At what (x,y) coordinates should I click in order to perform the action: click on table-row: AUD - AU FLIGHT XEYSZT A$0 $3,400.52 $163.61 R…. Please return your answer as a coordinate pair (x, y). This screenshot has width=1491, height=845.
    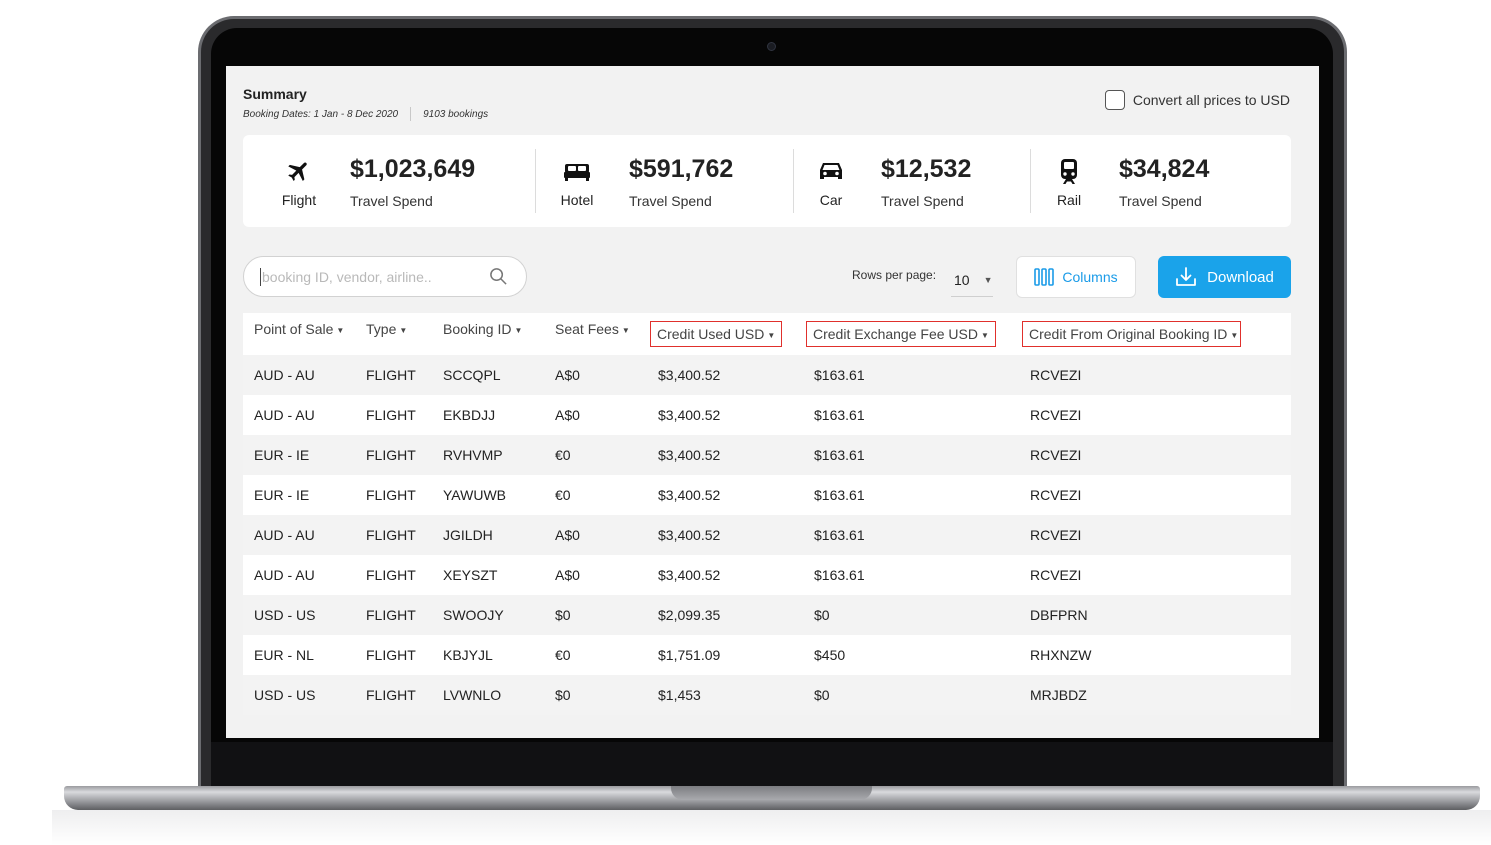
    Looking at the image, I should click on (767, 575).